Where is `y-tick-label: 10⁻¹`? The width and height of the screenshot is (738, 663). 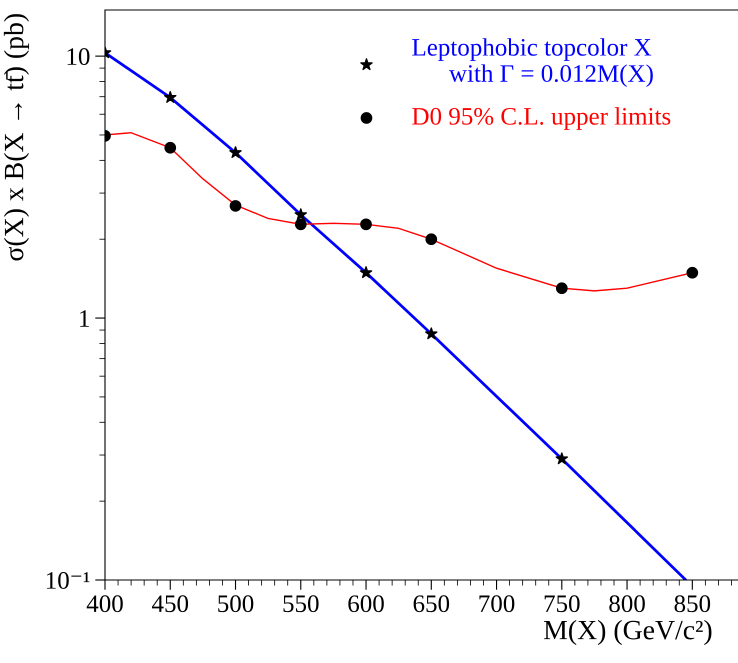
y-tick-label: 10⁻¹ is located at coordinates (68, 580).